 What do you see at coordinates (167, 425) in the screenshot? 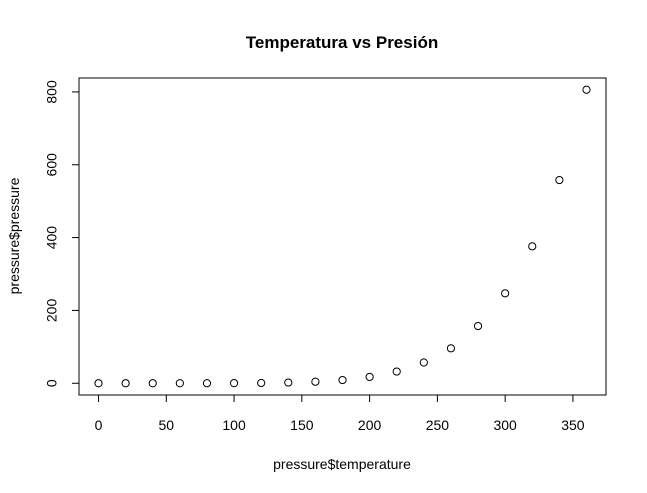
I see `x-tick-label: 50` at bounding box center [167, 425].